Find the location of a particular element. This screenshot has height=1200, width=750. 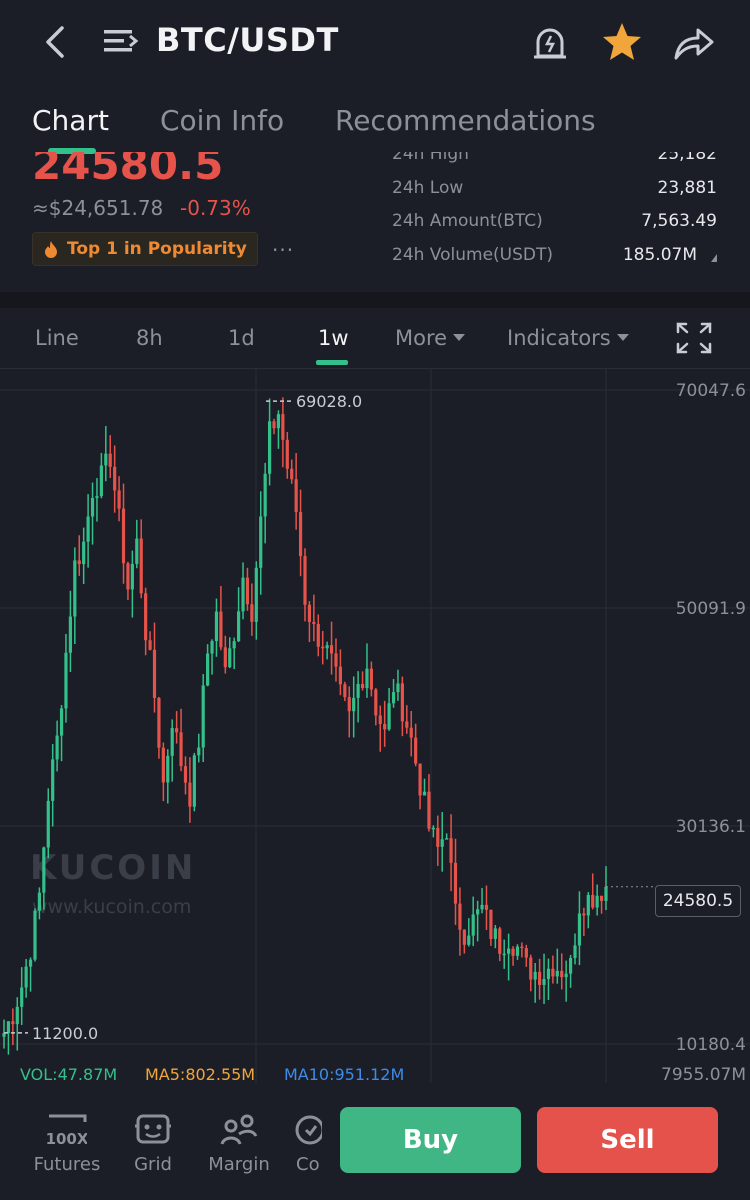

fullscreen-icon is located at coordinates (694, 338).